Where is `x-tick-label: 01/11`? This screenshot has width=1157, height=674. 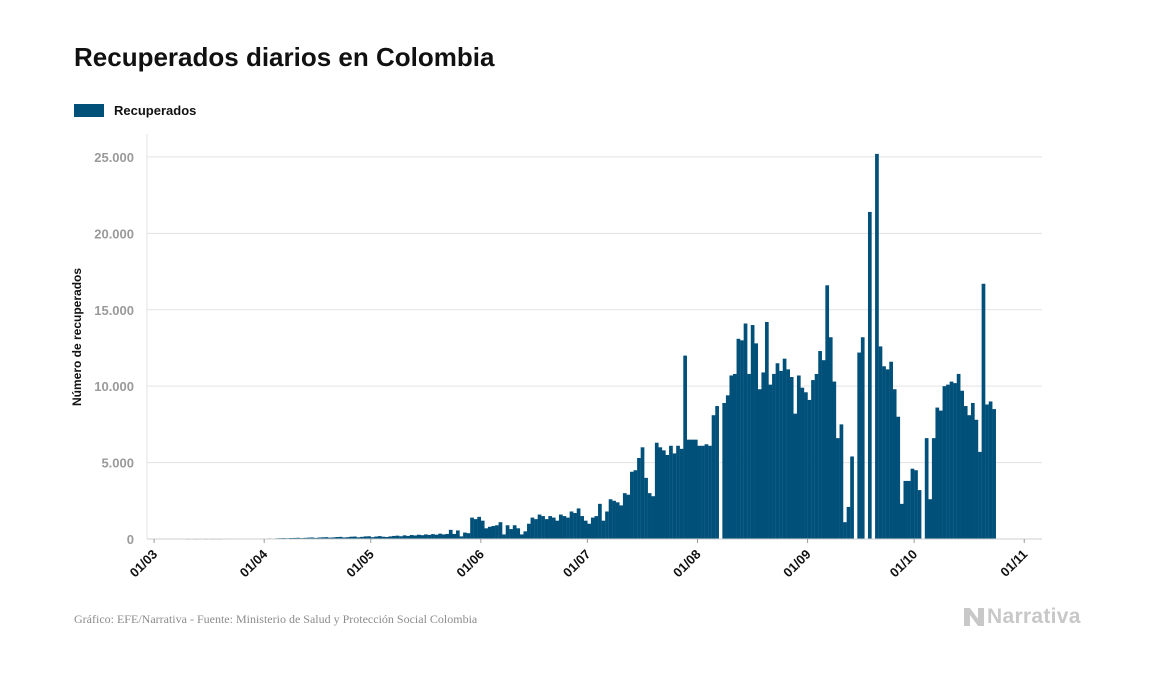 x-tick-label: 01/11 is located at coordinates (1013, 563).